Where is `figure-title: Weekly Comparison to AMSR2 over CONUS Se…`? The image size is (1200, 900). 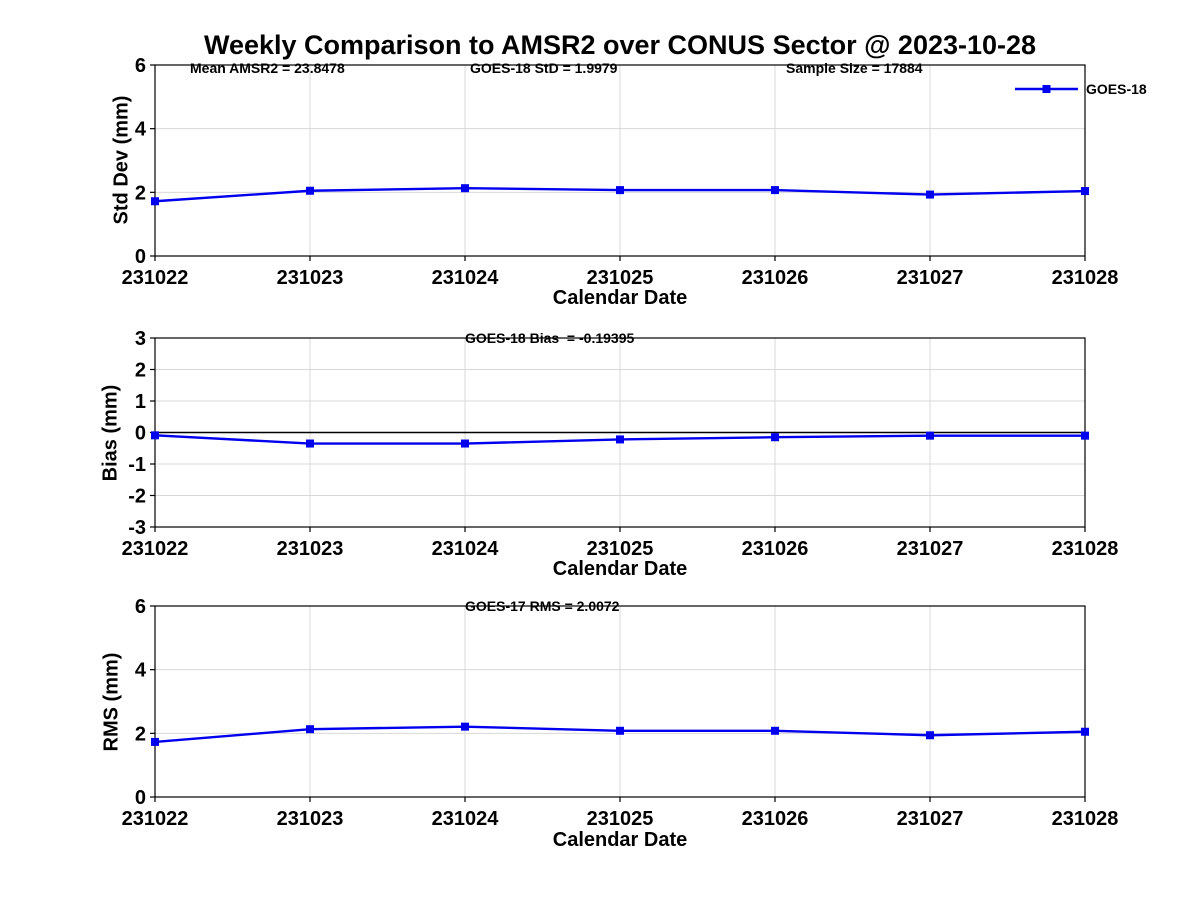
figure-title: Weekly Comparison to AMSR2 over CONUS Se… is located at coordinates (620, 45).